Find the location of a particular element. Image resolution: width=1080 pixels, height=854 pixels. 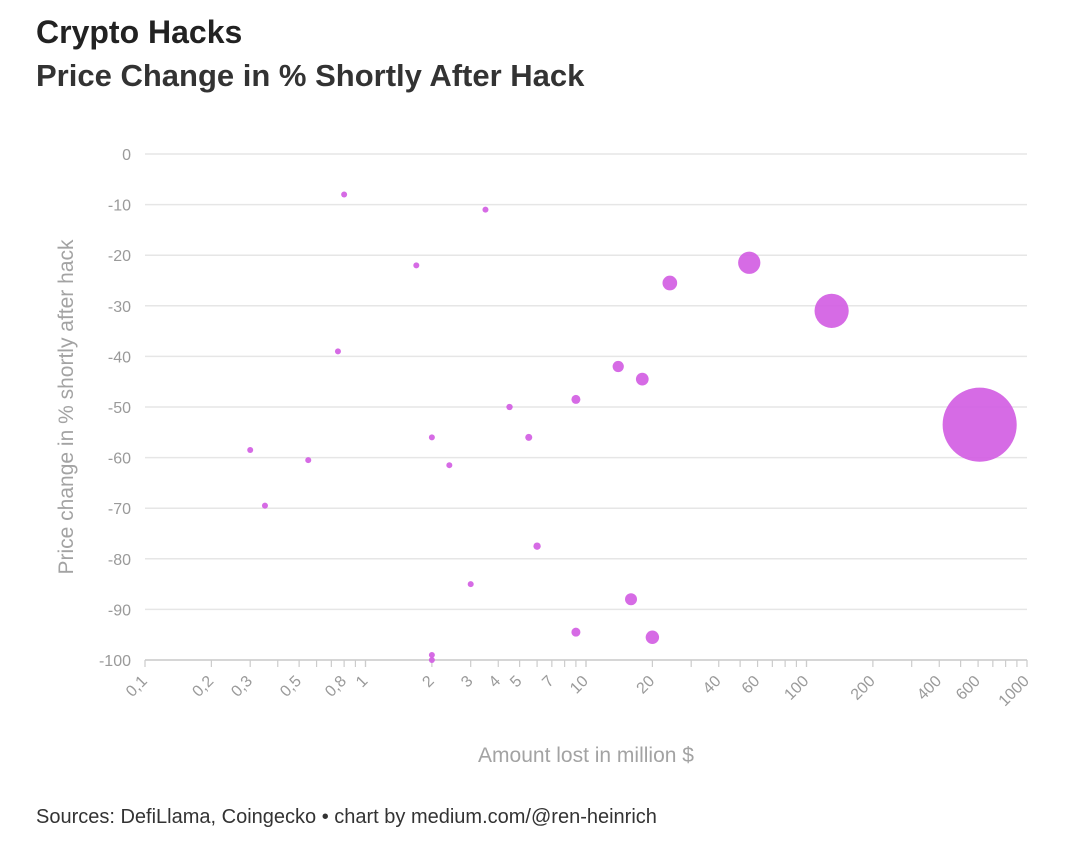

y-tick-label: -60 is located at coordinates (119, 459).